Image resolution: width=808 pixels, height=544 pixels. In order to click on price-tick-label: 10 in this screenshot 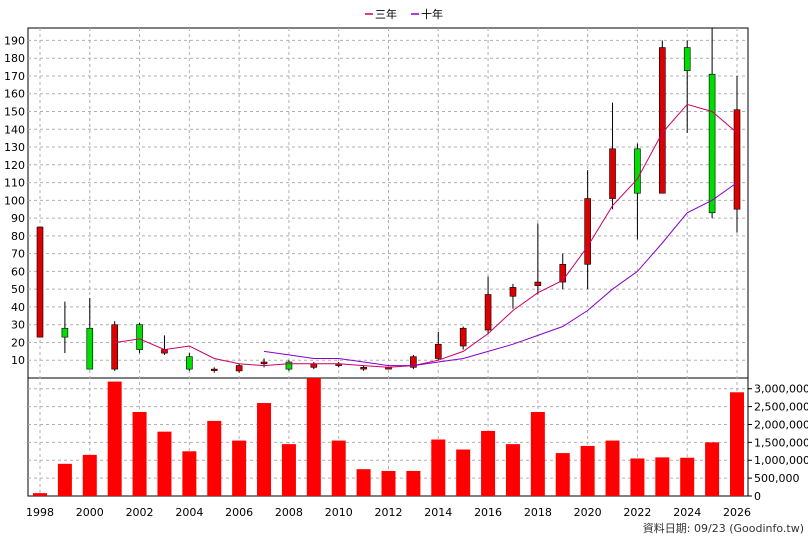, I will do `click(18, 360)`.